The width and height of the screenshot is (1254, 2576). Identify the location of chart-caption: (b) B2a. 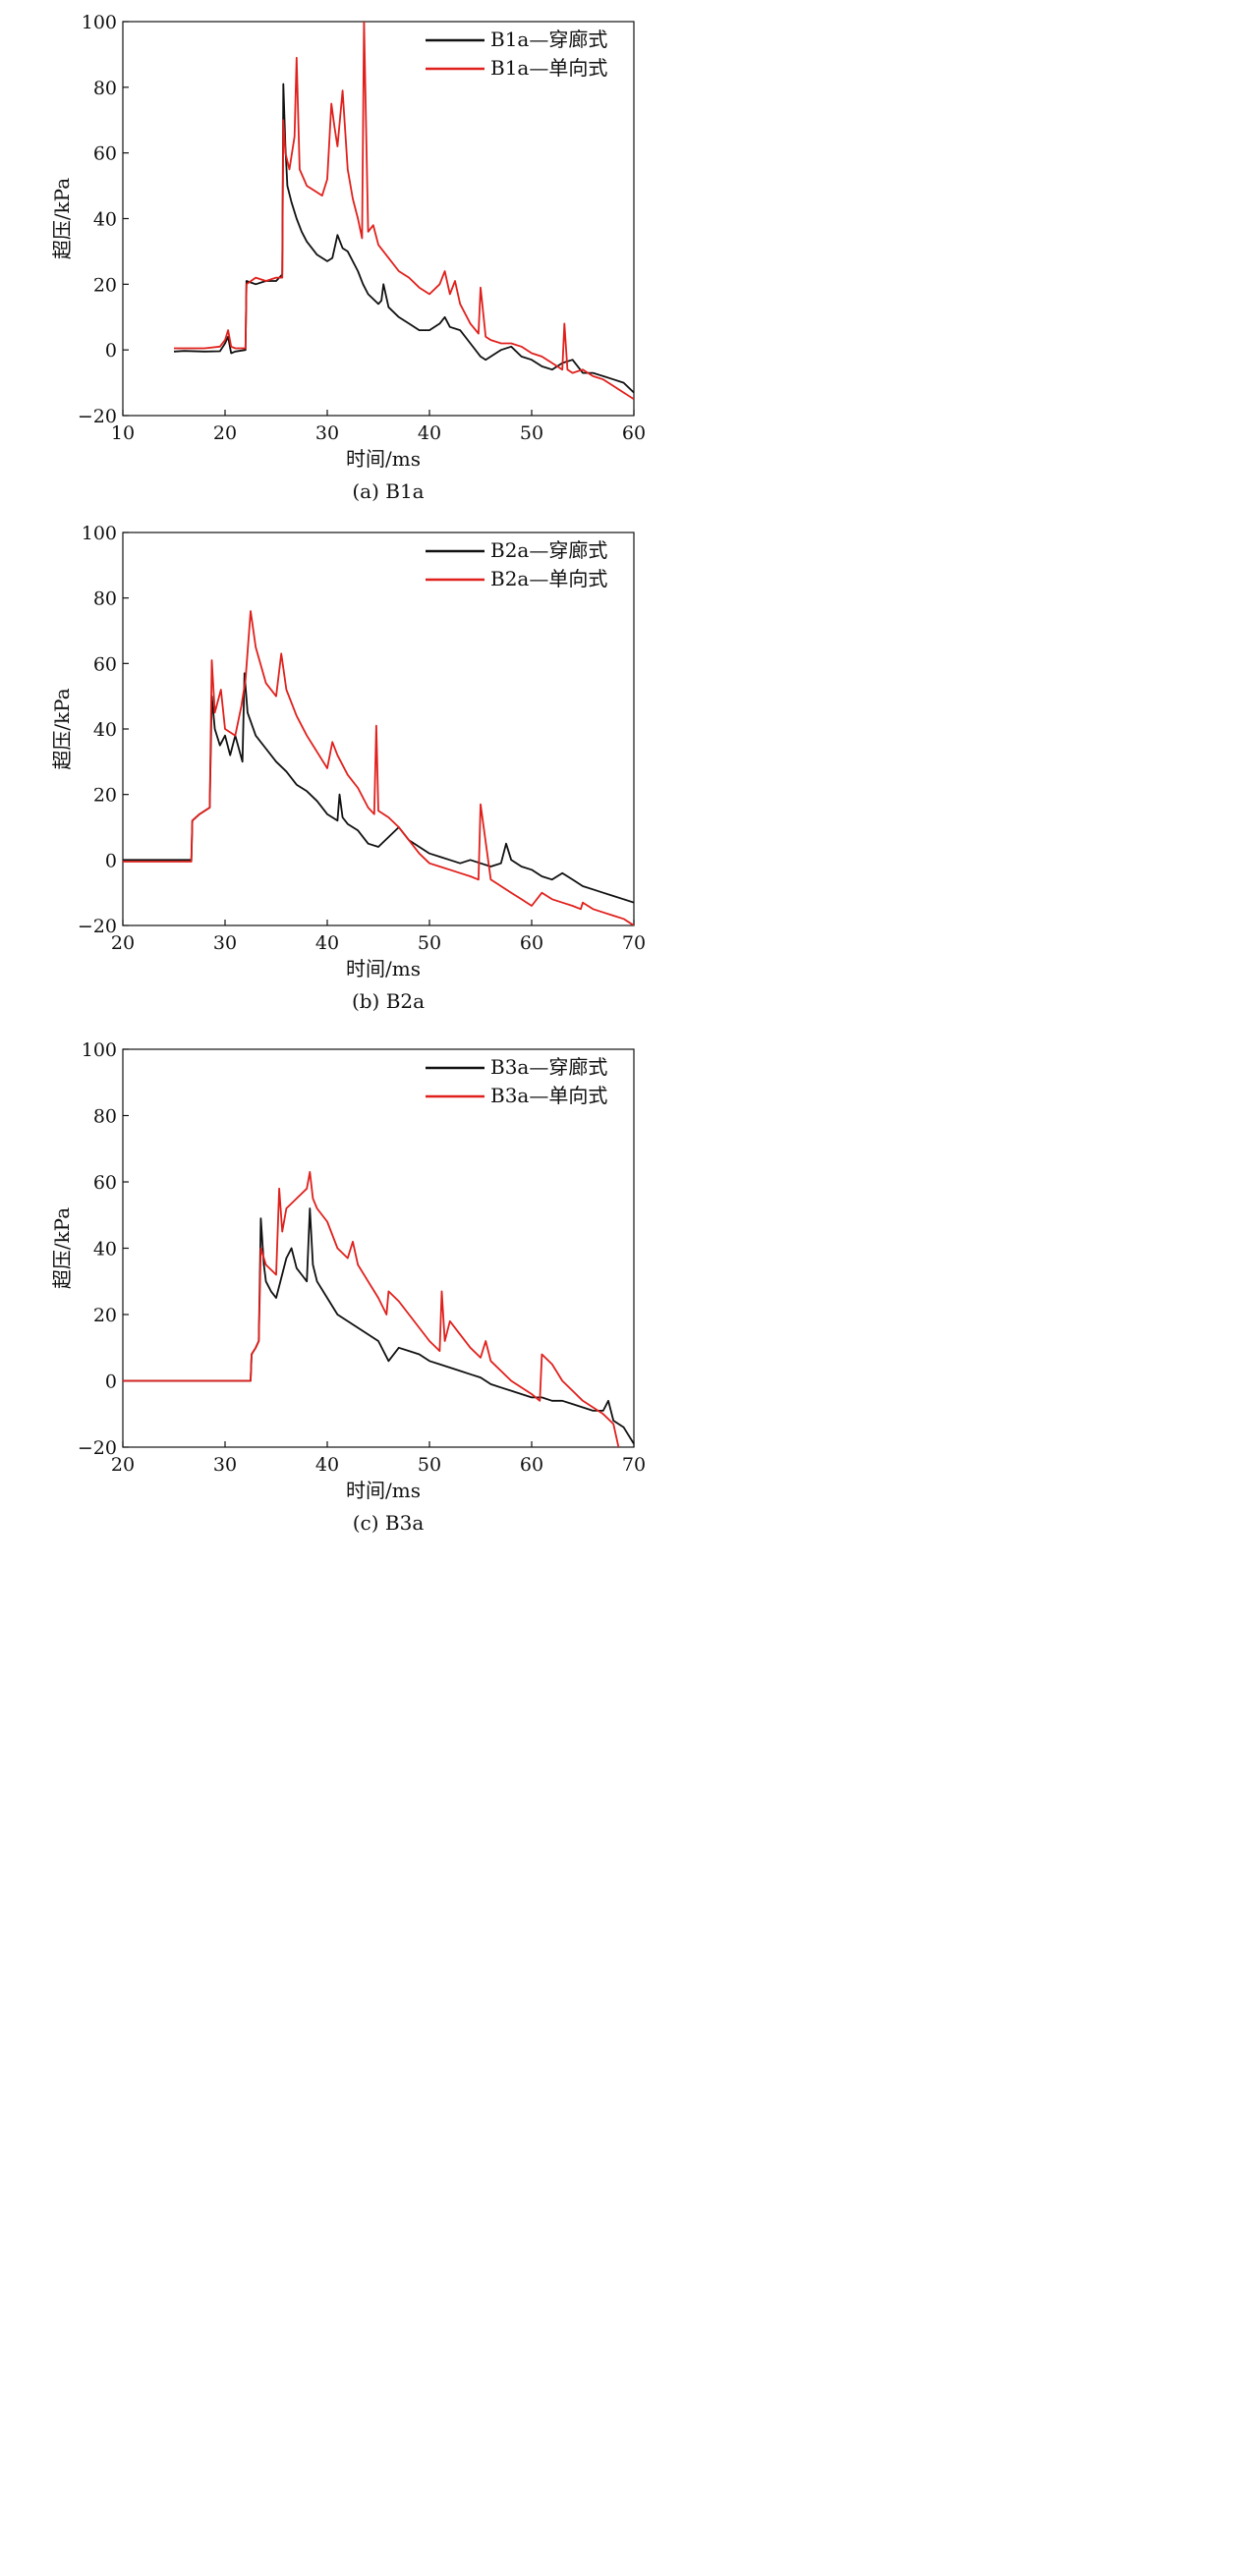
(388, 1001).